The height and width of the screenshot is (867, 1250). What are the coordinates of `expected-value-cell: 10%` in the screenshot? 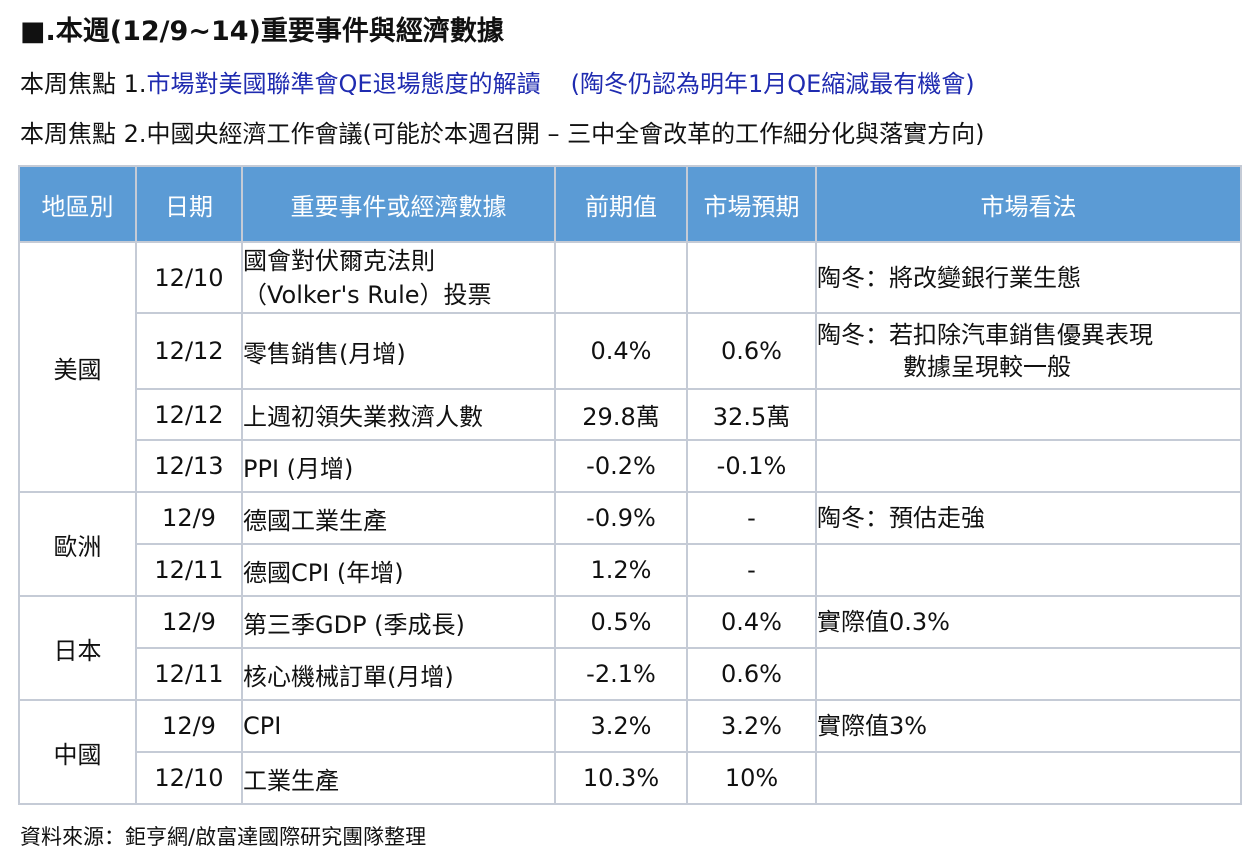 It's located at (751, 778).